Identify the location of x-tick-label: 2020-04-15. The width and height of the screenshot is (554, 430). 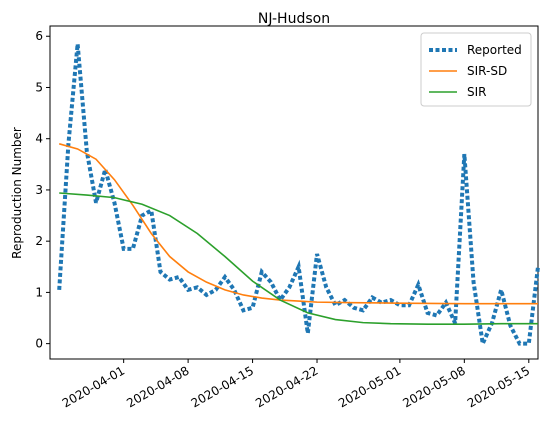
(222, 386).